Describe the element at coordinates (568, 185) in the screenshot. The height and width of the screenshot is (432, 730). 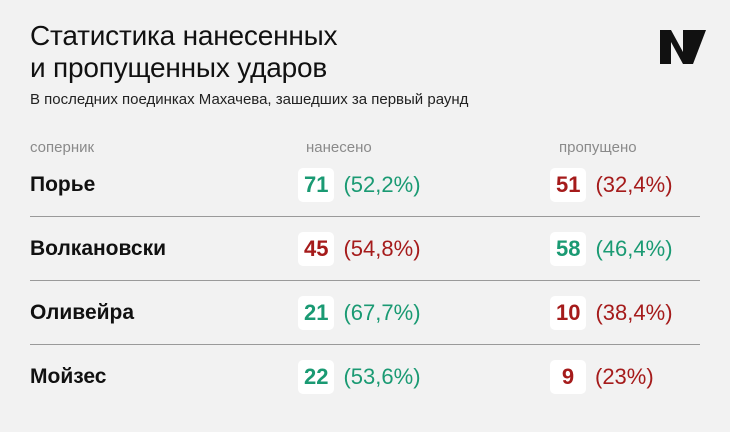
I see `absorbed-value: 51` at that location.